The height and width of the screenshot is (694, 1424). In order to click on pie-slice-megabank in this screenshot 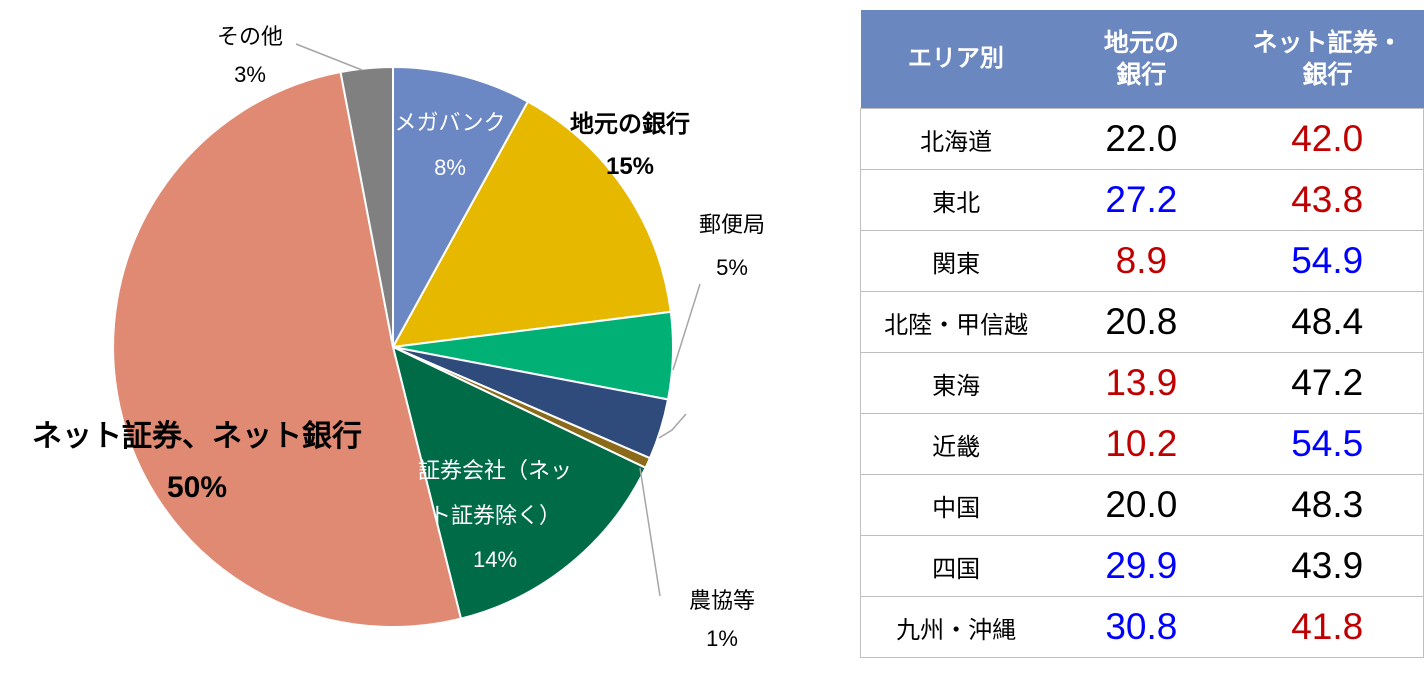, I will do `click(461, 206)`.